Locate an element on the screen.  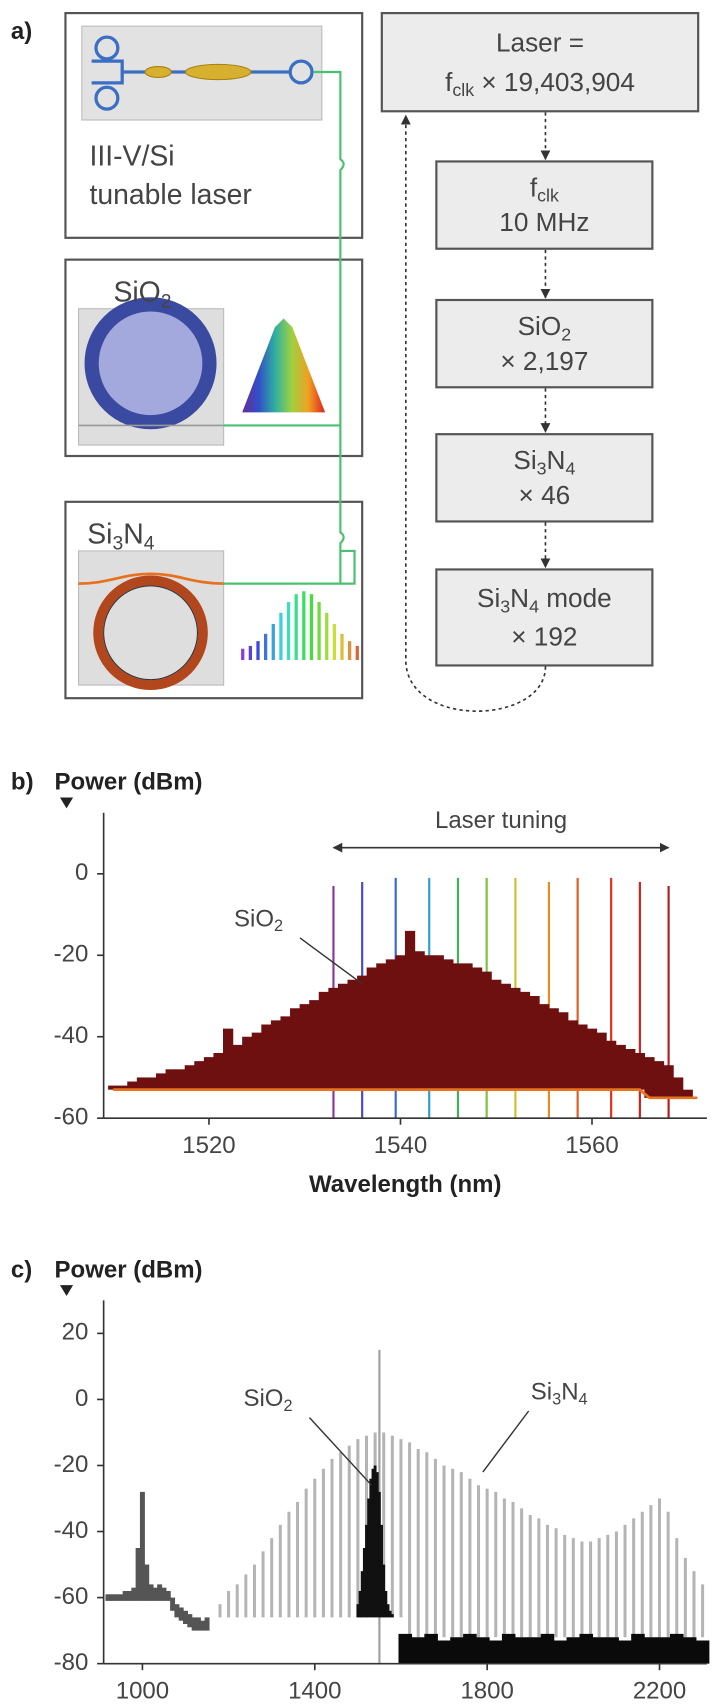
y-tick-label: -80 is located at coordinates (71, 1662).